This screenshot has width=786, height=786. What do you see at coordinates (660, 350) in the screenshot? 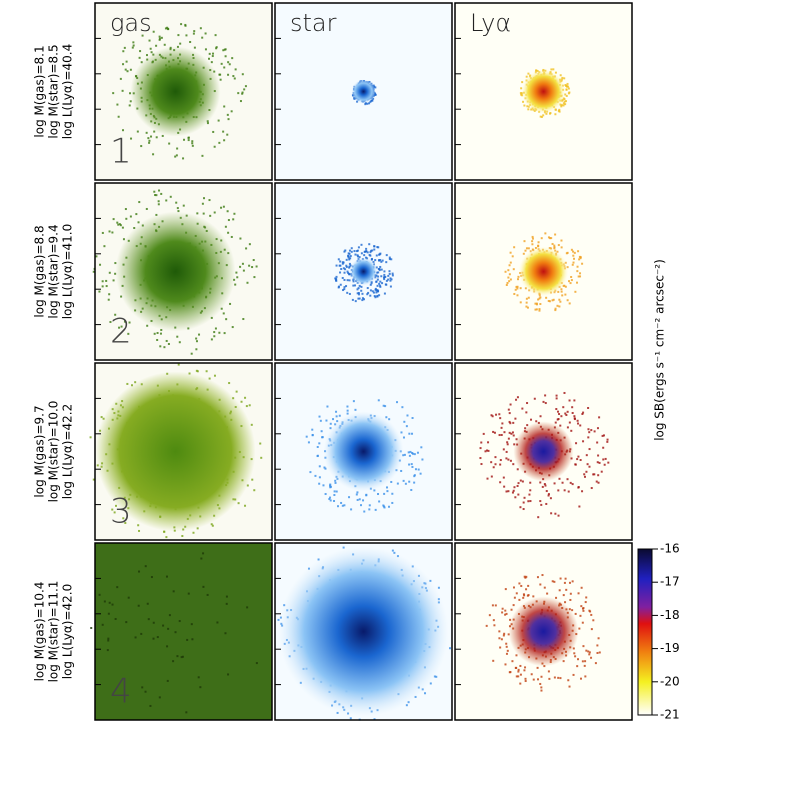
I see `colorbar-label: log SB(ergs s⁻¹ cm⁻² arcsec⁻²)` at bounding box center [660, 350].